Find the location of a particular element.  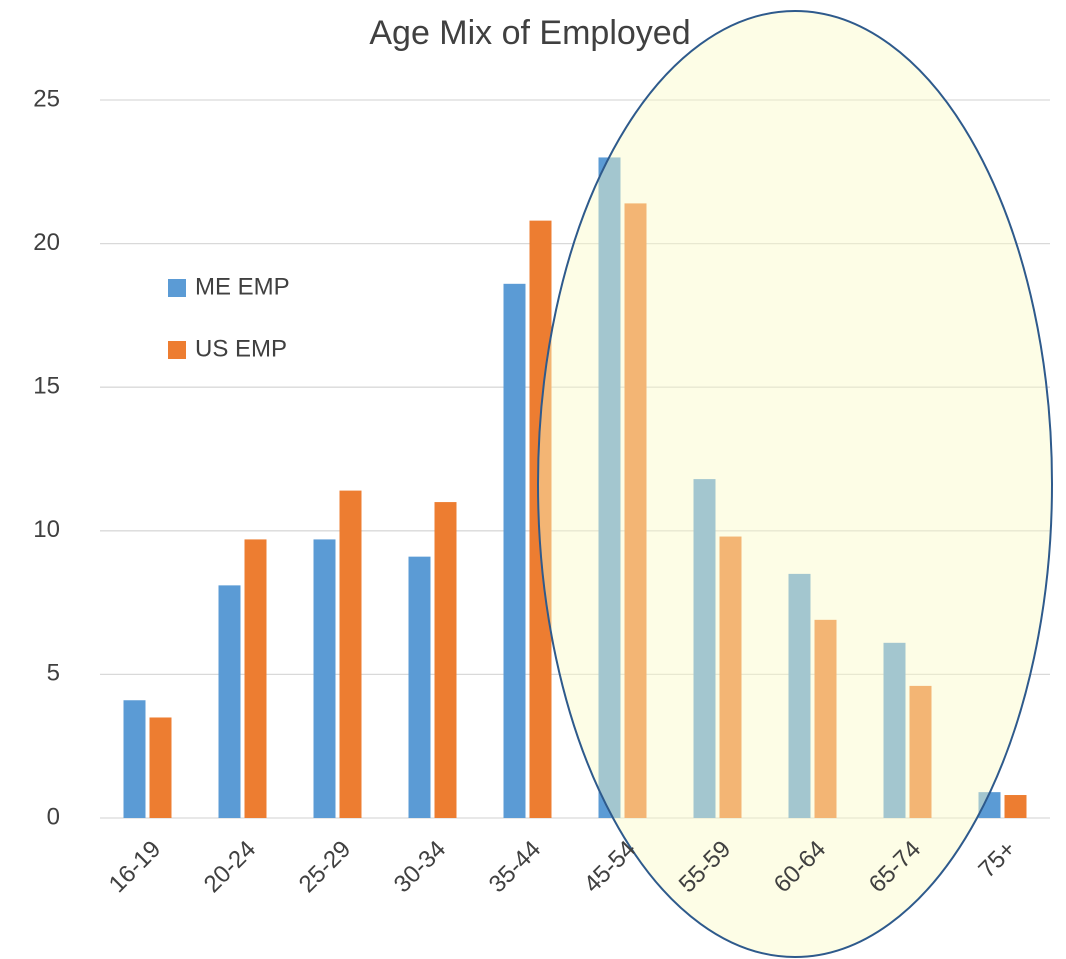

x-tick-label: 25-29 is located at coordinates (325, 867).